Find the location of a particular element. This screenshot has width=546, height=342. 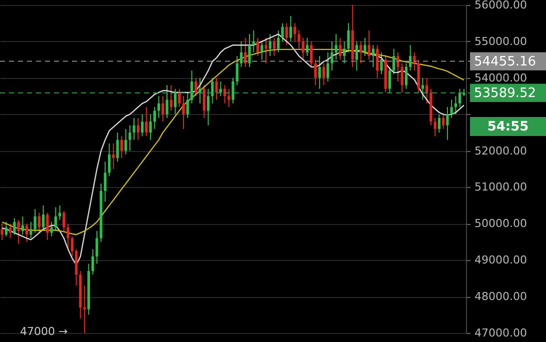

y-tick-label: 55000.00 is located at coordinates (500, 41).